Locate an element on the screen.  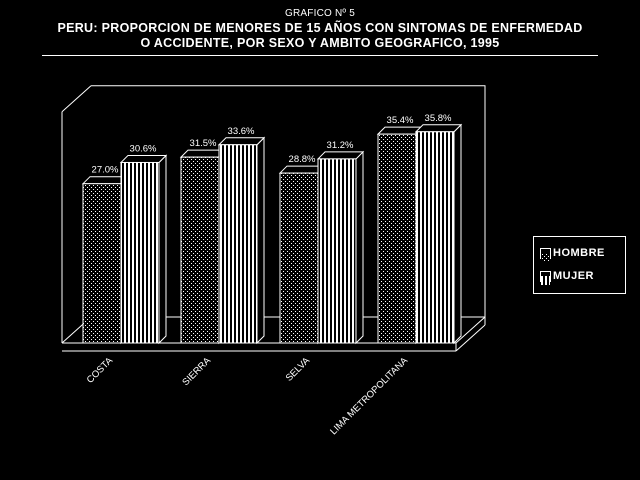
legend-label-hombre: HOMBRE is located at coordinates (579, 253).